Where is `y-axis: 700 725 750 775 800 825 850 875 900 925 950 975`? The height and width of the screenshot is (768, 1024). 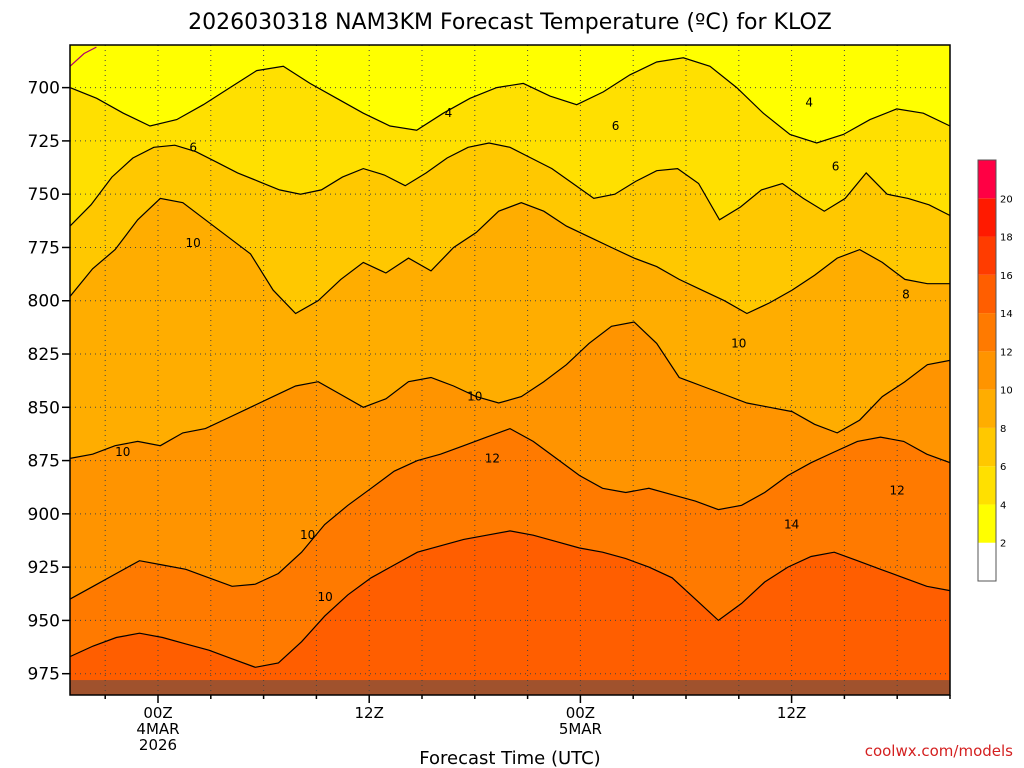
y-axis: 700 725 750 775 800 825 850 875 900 925 950 975 is located at coordinates (49, 382).